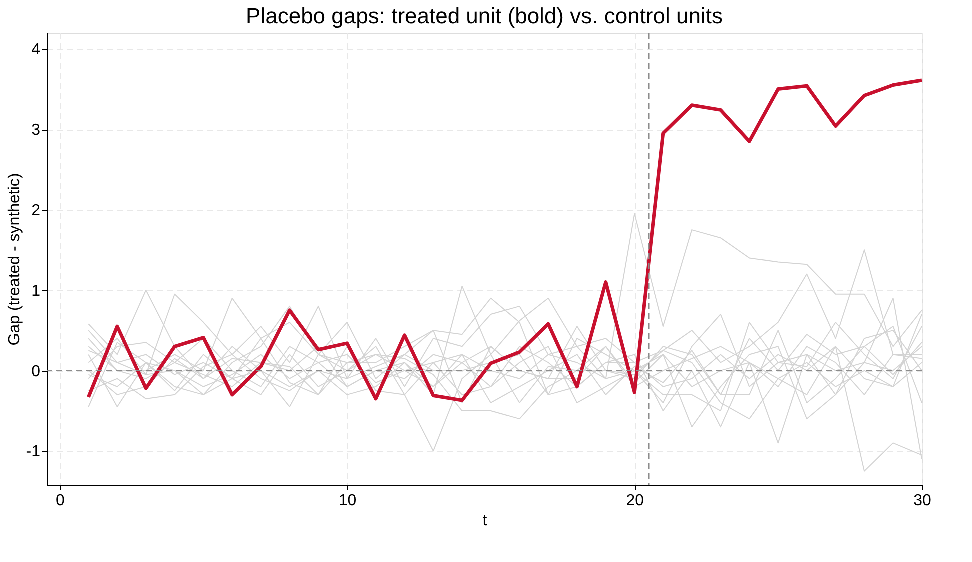  What do you see at coordinates (36, 211) in the screenshot?
I see `y-tick-label: 2` at bounding box center [36, 211].